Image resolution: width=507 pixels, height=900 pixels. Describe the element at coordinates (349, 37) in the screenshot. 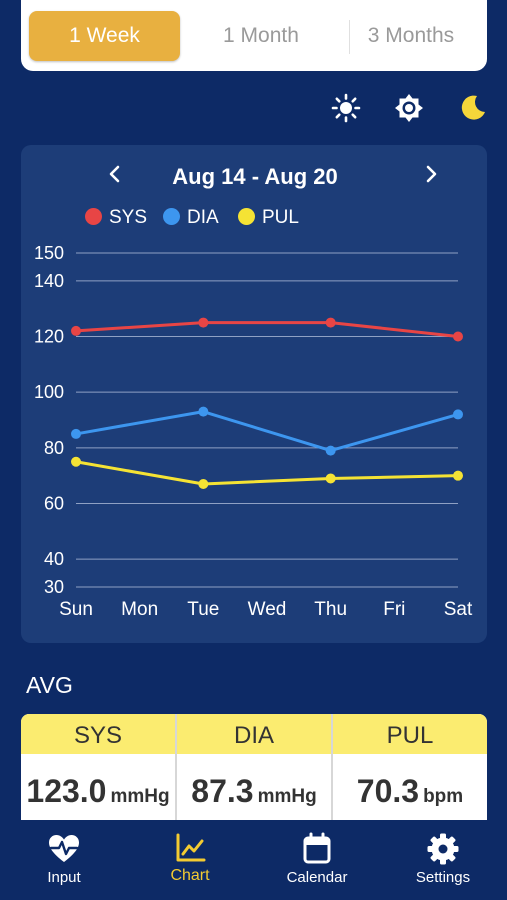

I see `tab-divider` at that location.